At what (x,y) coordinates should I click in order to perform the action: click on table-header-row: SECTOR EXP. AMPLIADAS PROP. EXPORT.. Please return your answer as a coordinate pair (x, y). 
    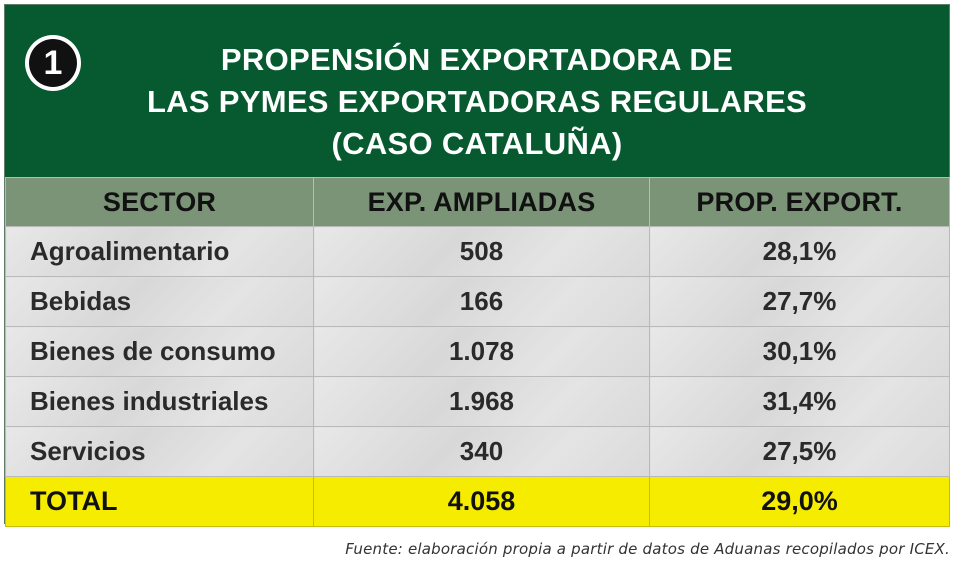
    Looking at the image, I should click on (477, 202).